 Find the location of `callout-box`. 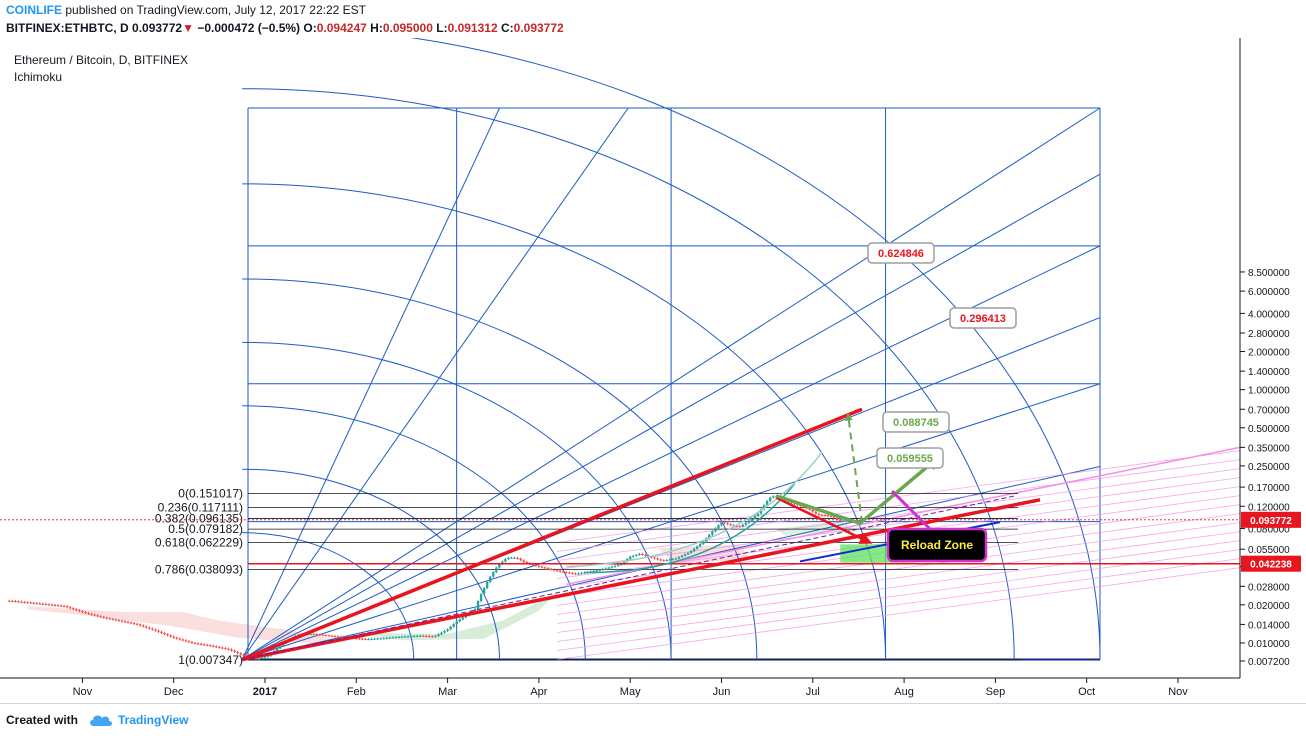

callout-box is located at coordinates (983, 318).